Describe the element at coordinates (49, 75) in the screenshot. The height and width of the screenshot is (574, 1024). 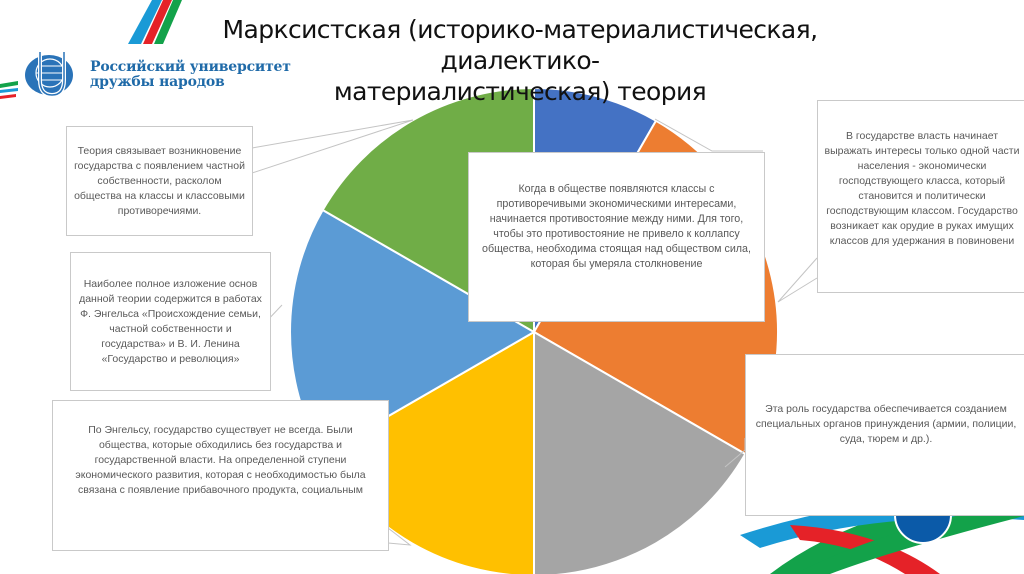
I see `rudn-globe-logo-icon` at that location.